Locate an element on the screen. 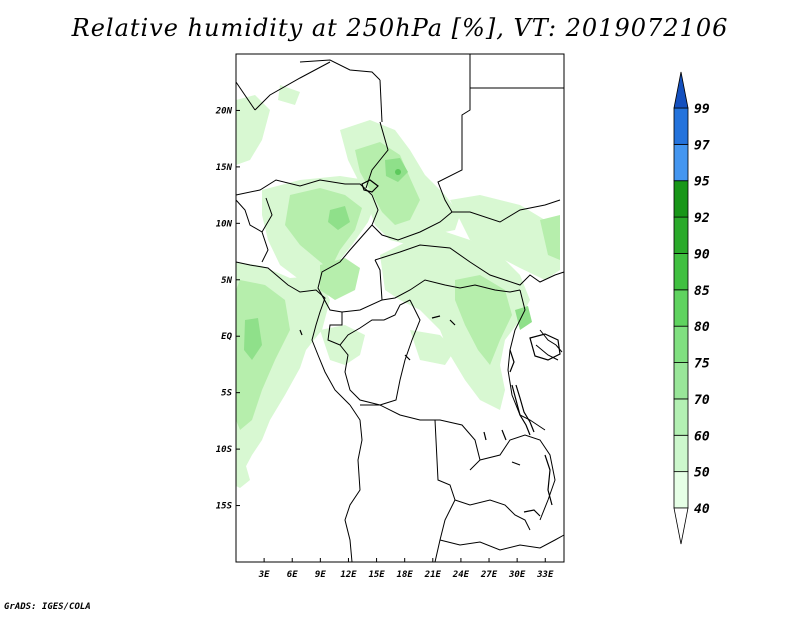 The image size is (800, 618). lake-tanganyika is located at coordinates (521, 410).